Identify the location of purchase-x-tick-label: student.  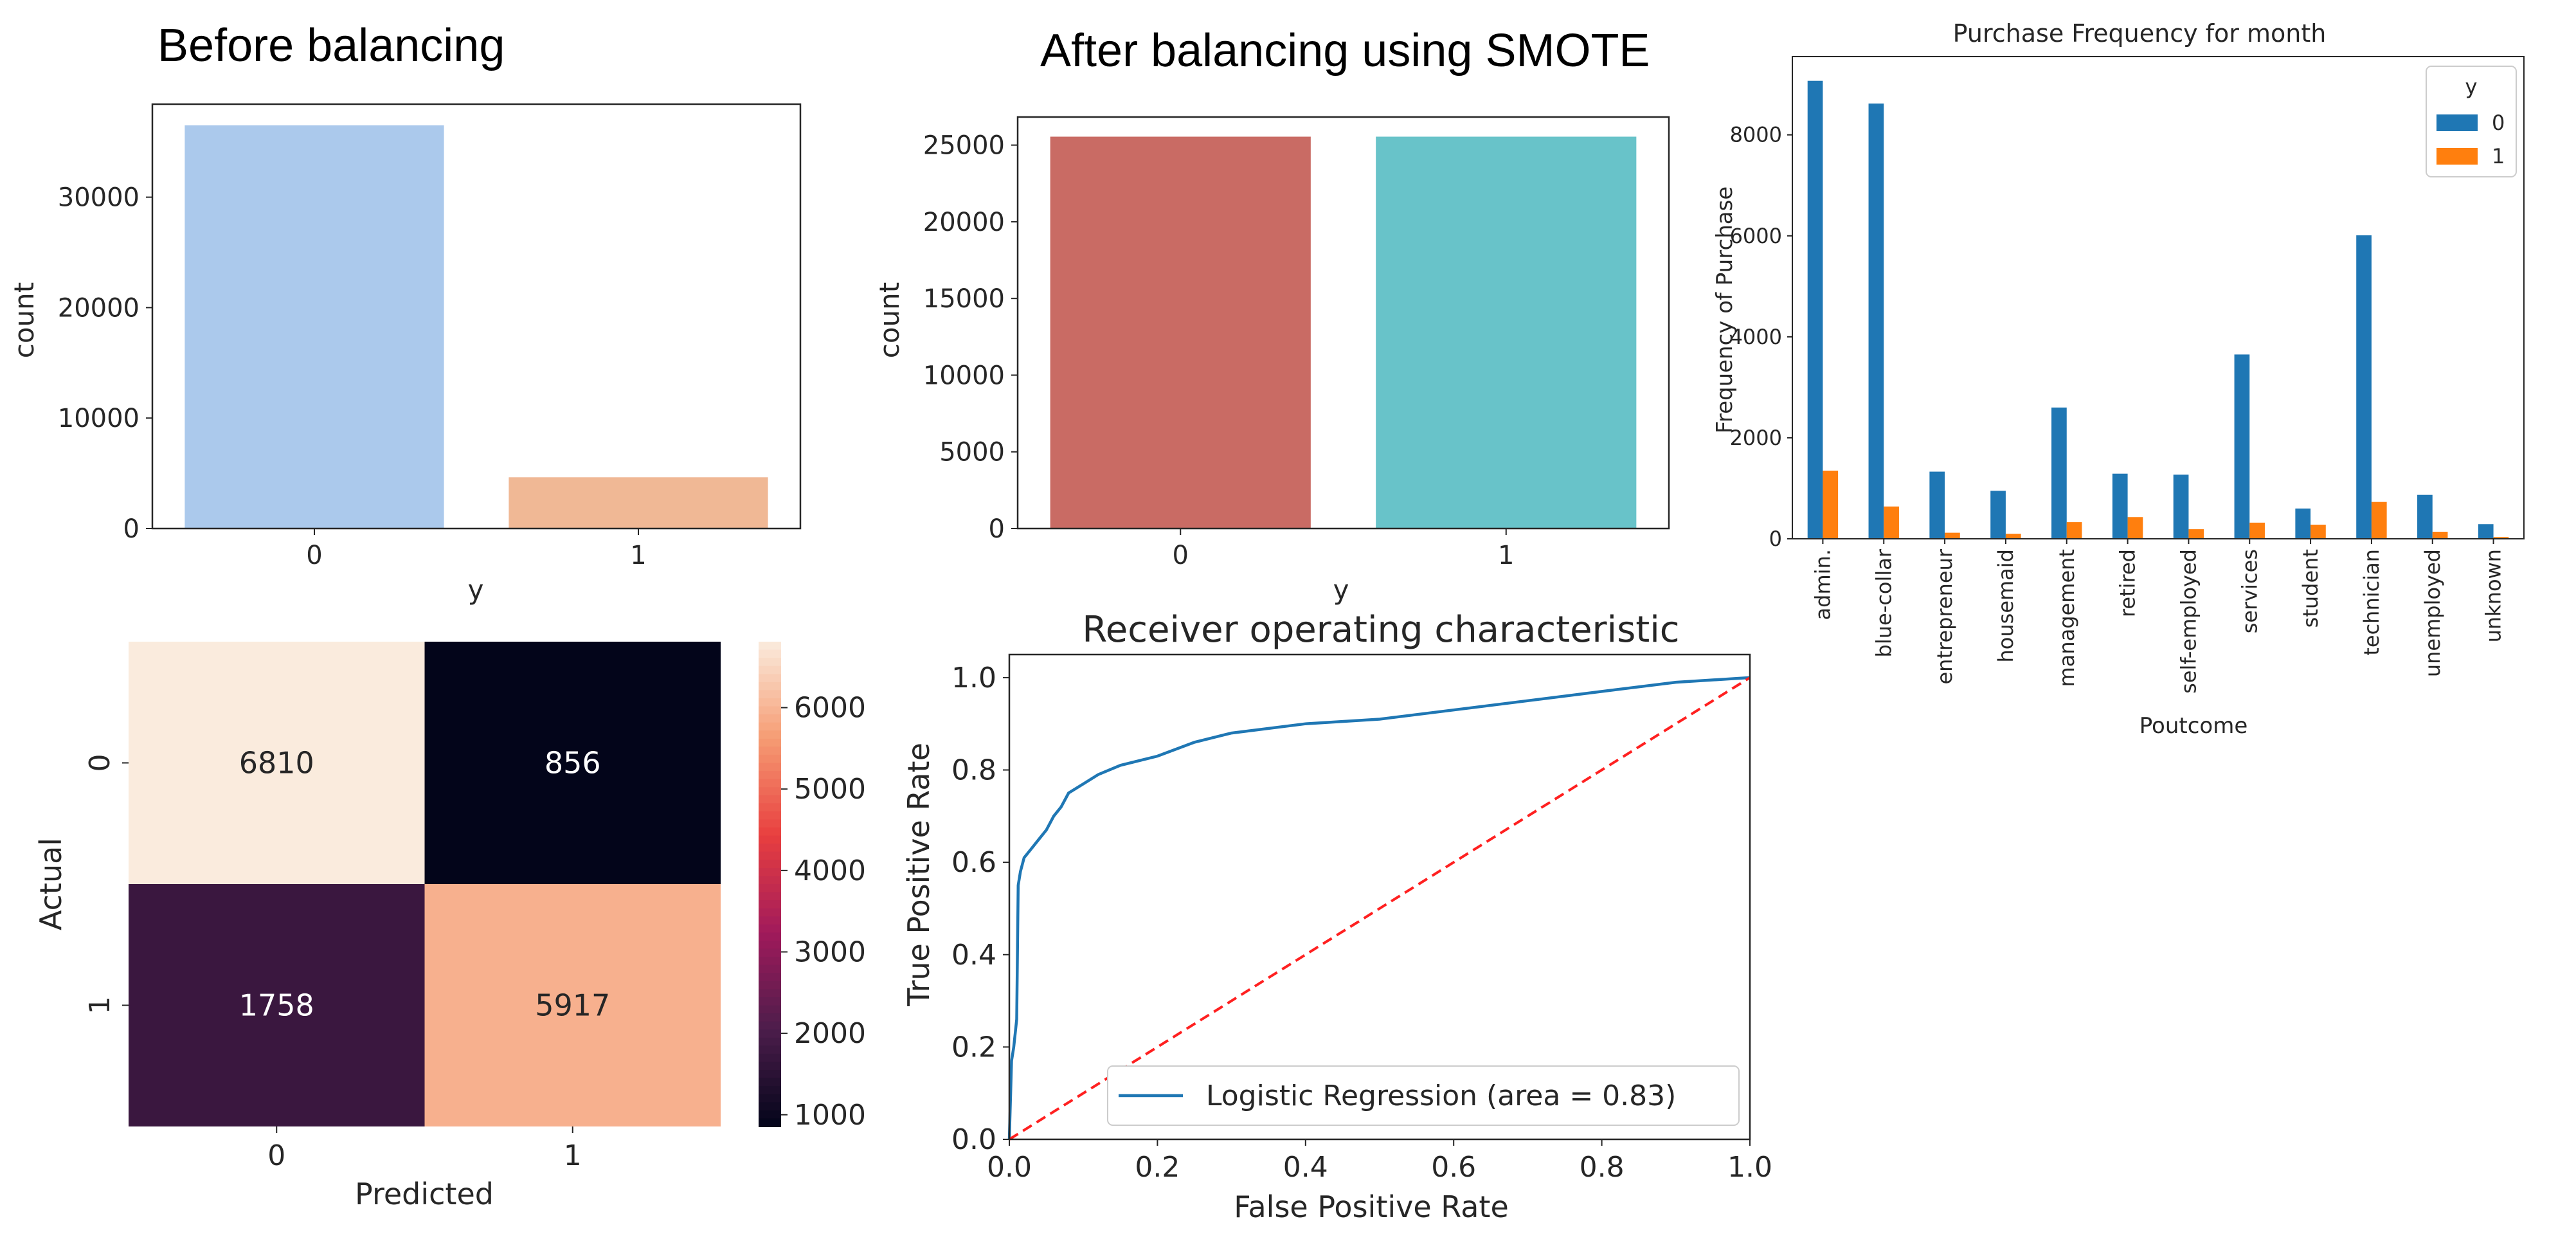
(2310, 588).